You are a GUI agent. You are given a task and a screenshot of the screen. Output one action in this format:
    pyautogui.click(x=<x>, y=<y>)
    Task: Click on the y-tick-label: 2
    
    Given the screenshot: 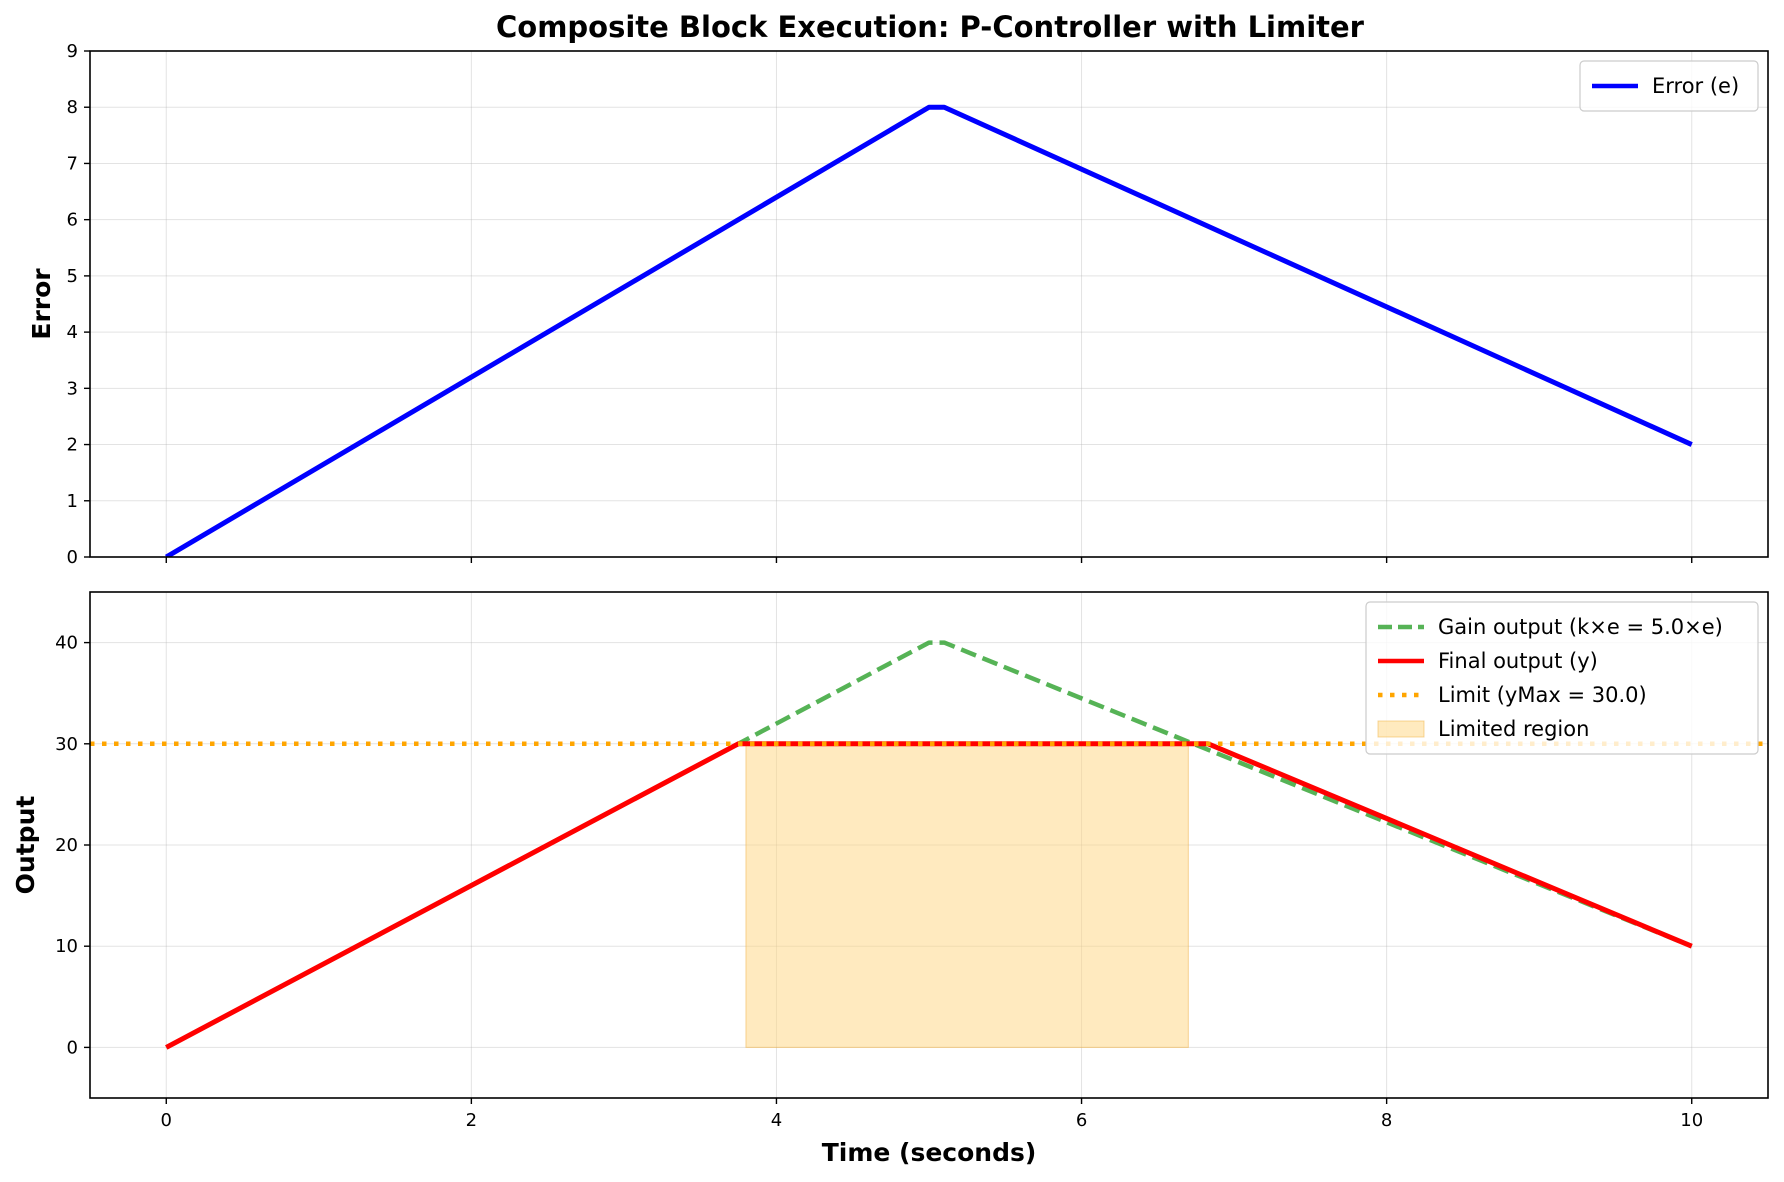 What is the action you would take?
    pyautogui.click(x=72, y=445)
    